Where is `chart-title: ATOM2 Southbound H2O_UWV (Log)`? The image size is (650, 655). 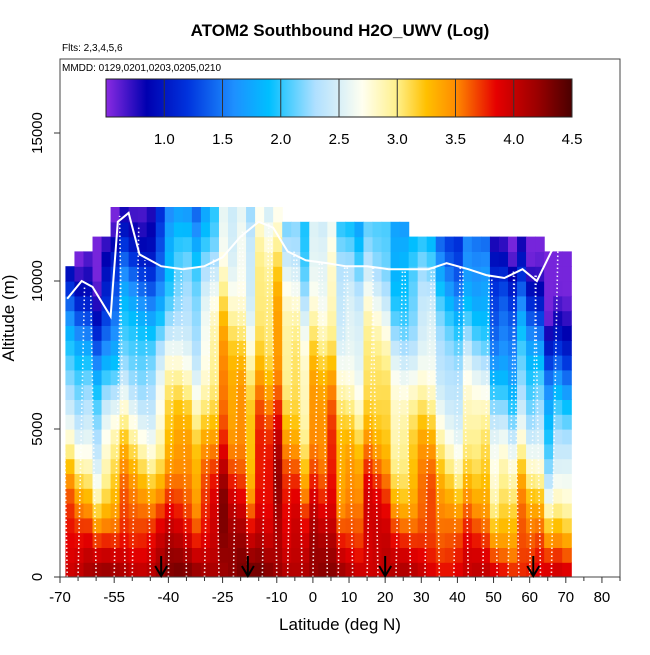 chart-title: ATOM2 Southbound H2O_UWV (Log) is located at coordinates (340, 30).